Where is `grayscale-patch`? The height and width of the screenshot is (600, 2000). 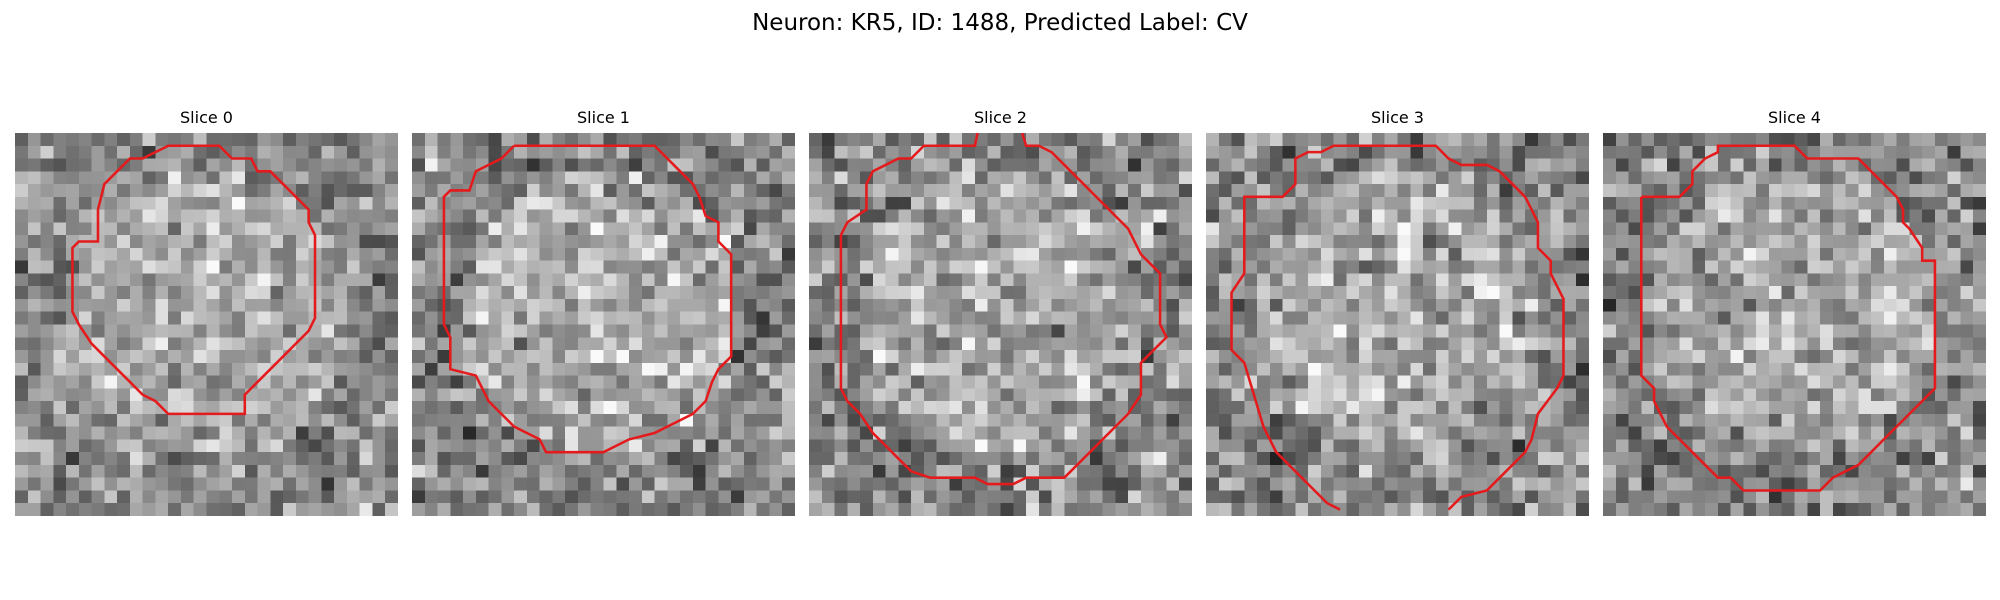
grayscale-patch is located at coordinates (1000, 324).